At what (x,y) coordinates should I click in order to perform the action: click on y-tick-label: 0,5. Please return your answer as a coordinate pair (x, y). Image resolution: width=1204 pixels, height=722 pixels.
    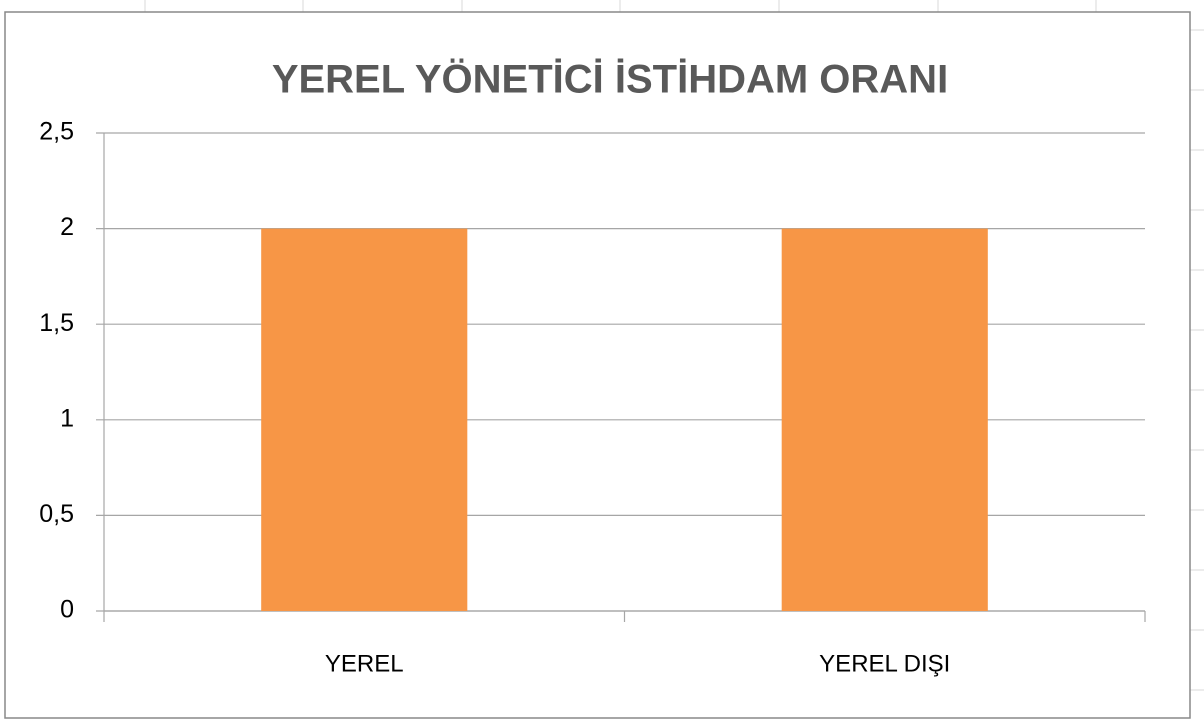
    Looking at the image, I should click on (56, 514).